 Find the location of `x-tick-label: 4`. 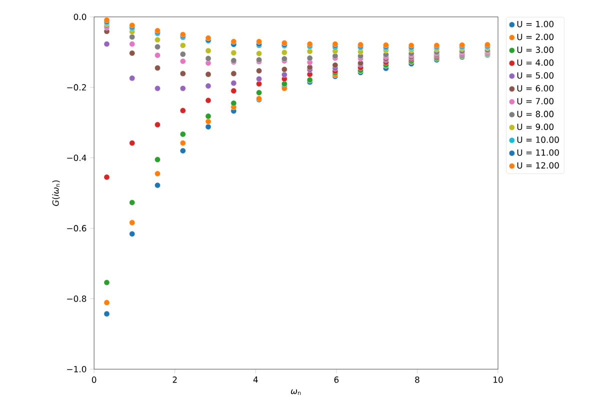

x-tick-label: 4 is located at coordinates (255, 379).